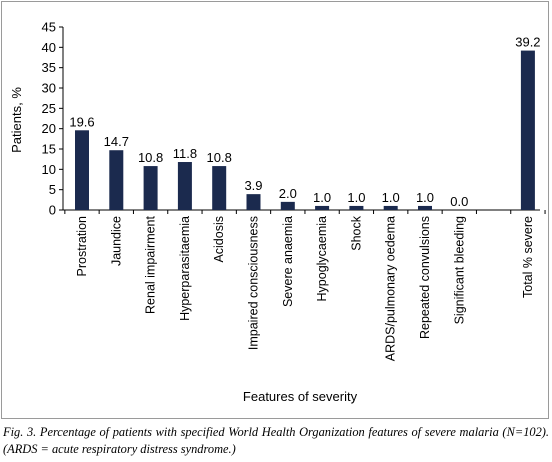 Image resolution: width=552 pixels, height=462 pixels. What do you see at coordinates (116, 241) in the screenshot?
I see `x-tick-label: Jaundice` at bounding box center [116, 241].